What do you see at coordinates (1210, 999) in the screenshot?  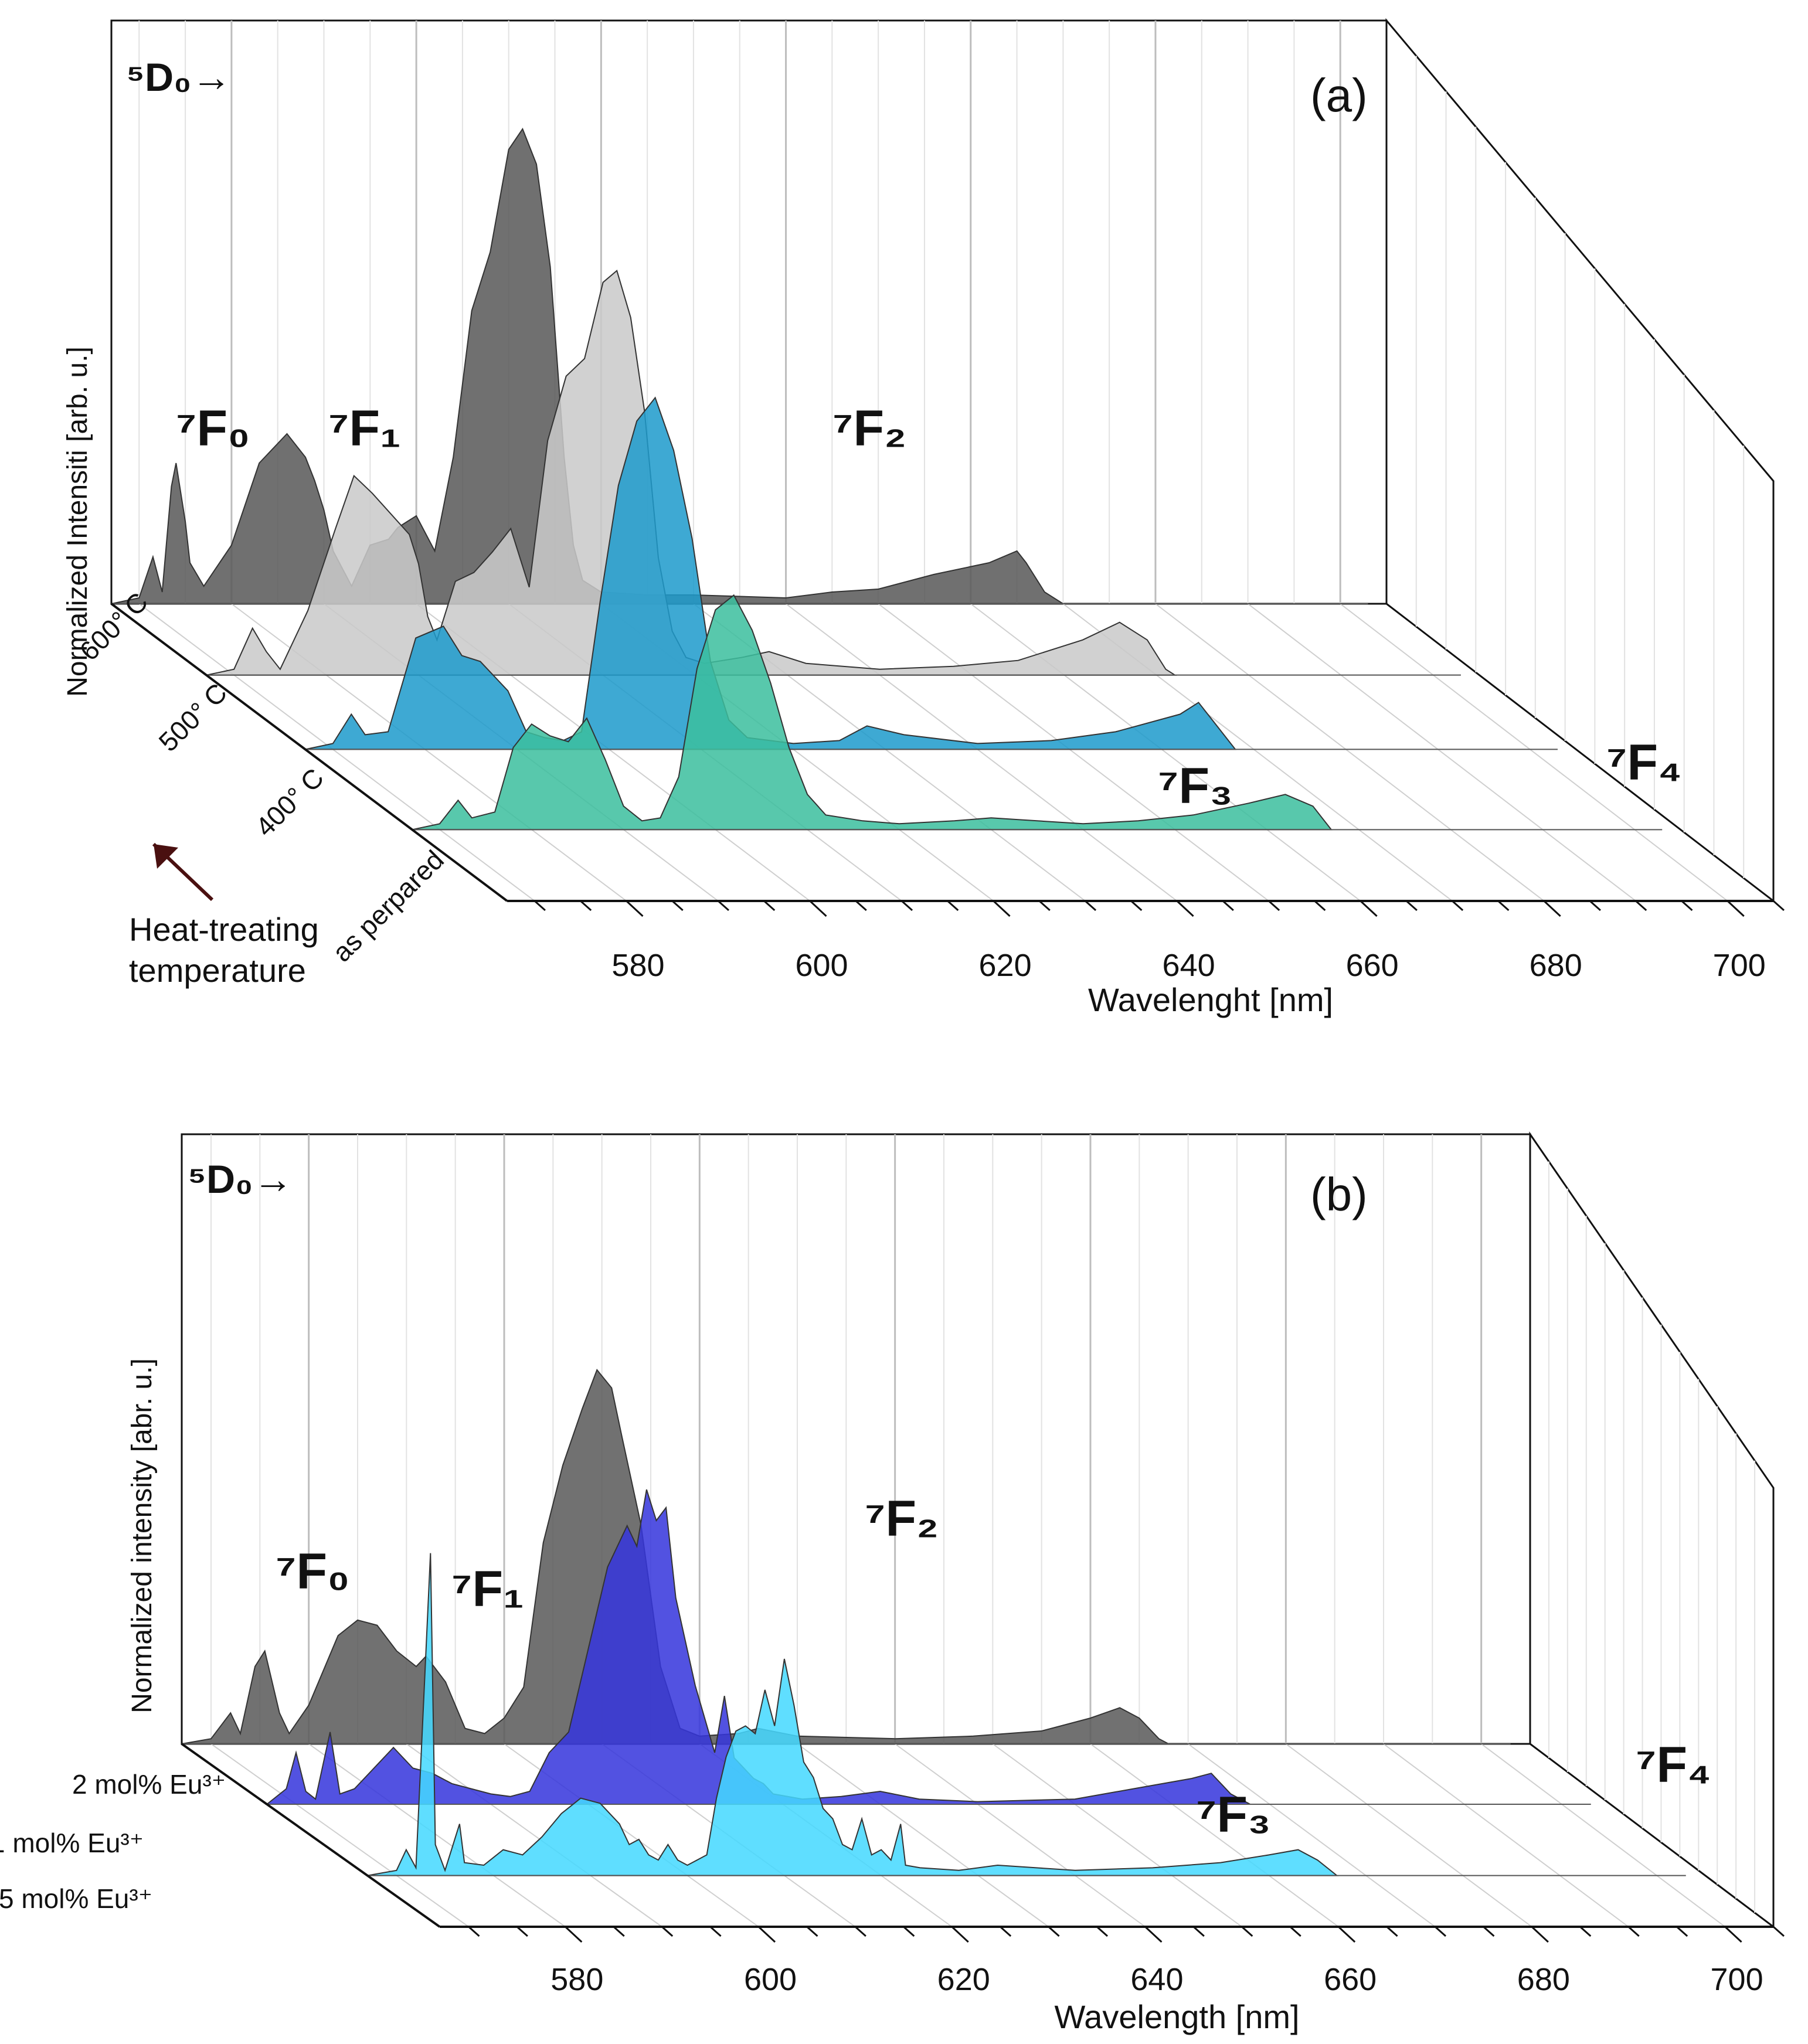 I see `x-axis-title: Wavelenght [nm]` at bounding box center [1210, 999].